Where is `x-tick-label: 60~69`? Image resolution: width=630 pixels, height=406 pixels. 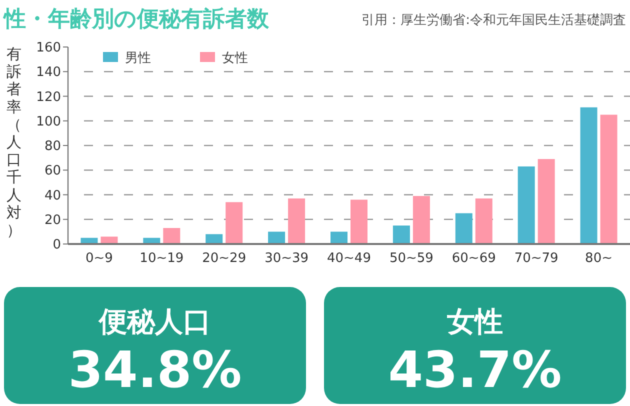
x-tick-label: 60~69 is located at coordinates (474, 258).